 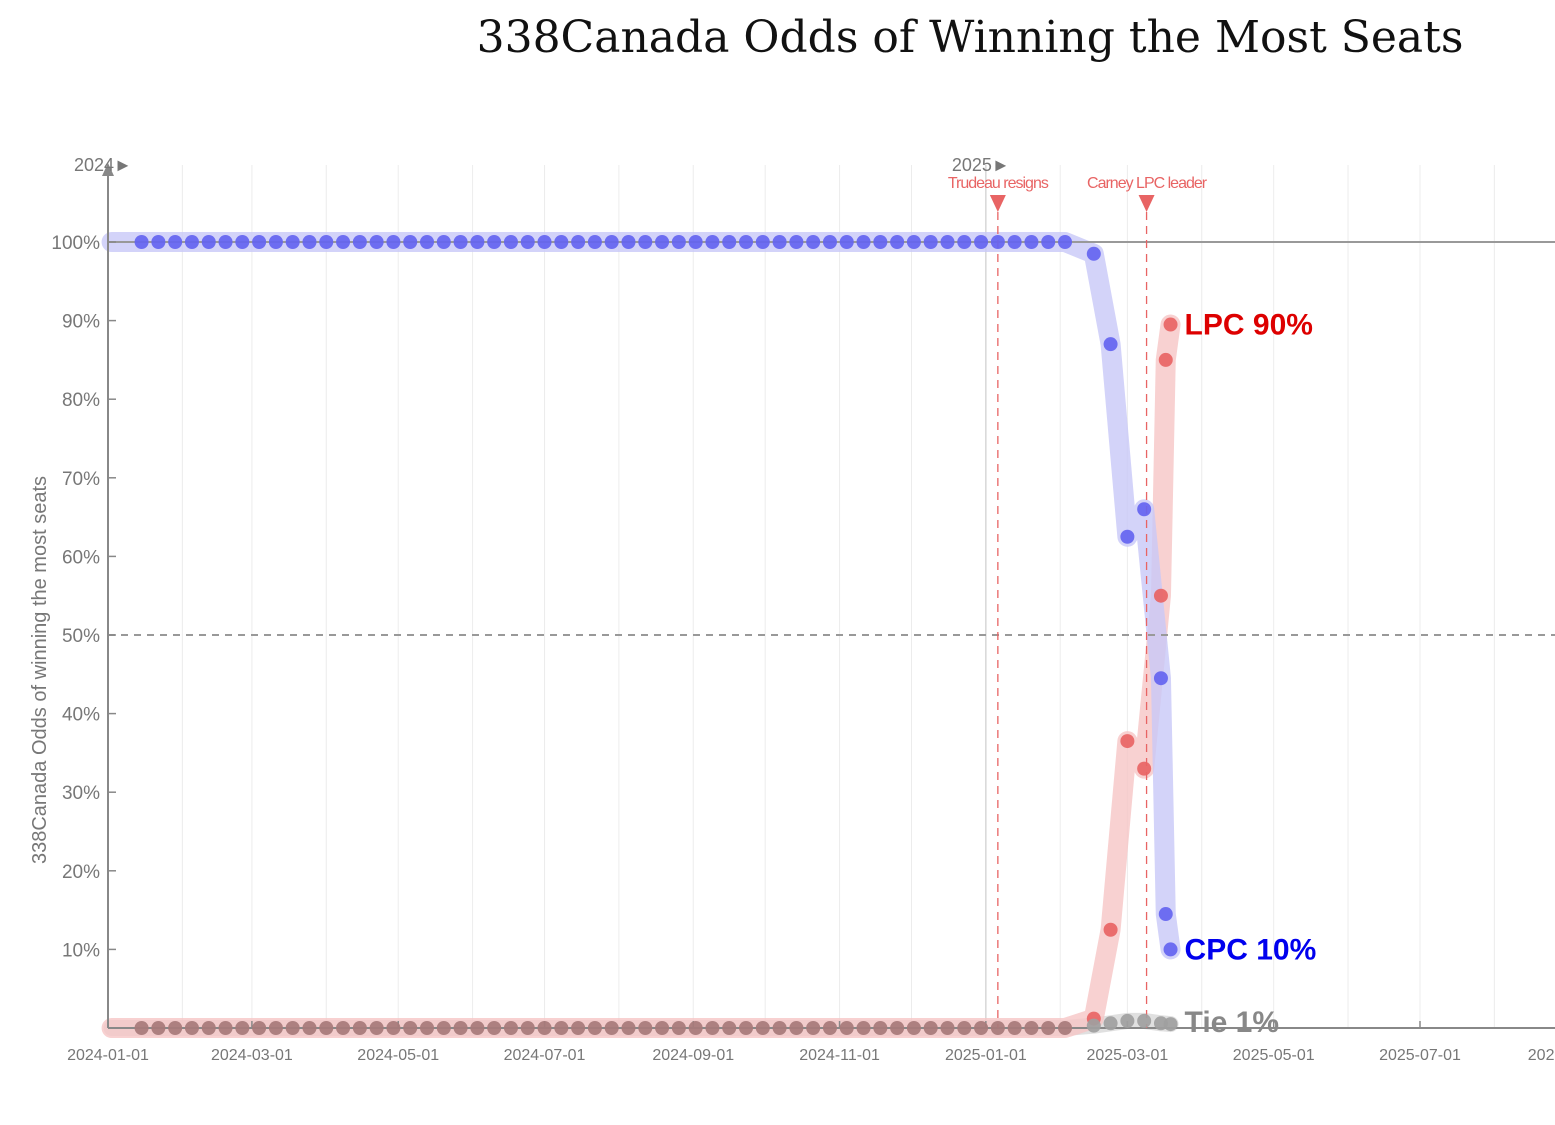 I want to click on y-tick-label: 50%, so click(x=81, y=636).